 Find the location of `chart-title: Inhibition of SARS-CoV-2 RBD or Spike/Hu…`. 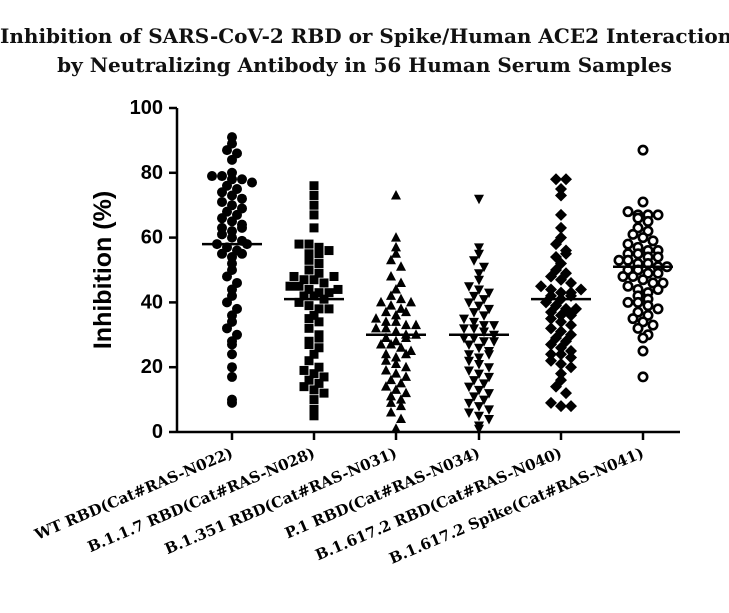

chart-title: Inhibition of SARS-CoV-2 RBD or Spike/Hu… is located at coordinates (364, 51).